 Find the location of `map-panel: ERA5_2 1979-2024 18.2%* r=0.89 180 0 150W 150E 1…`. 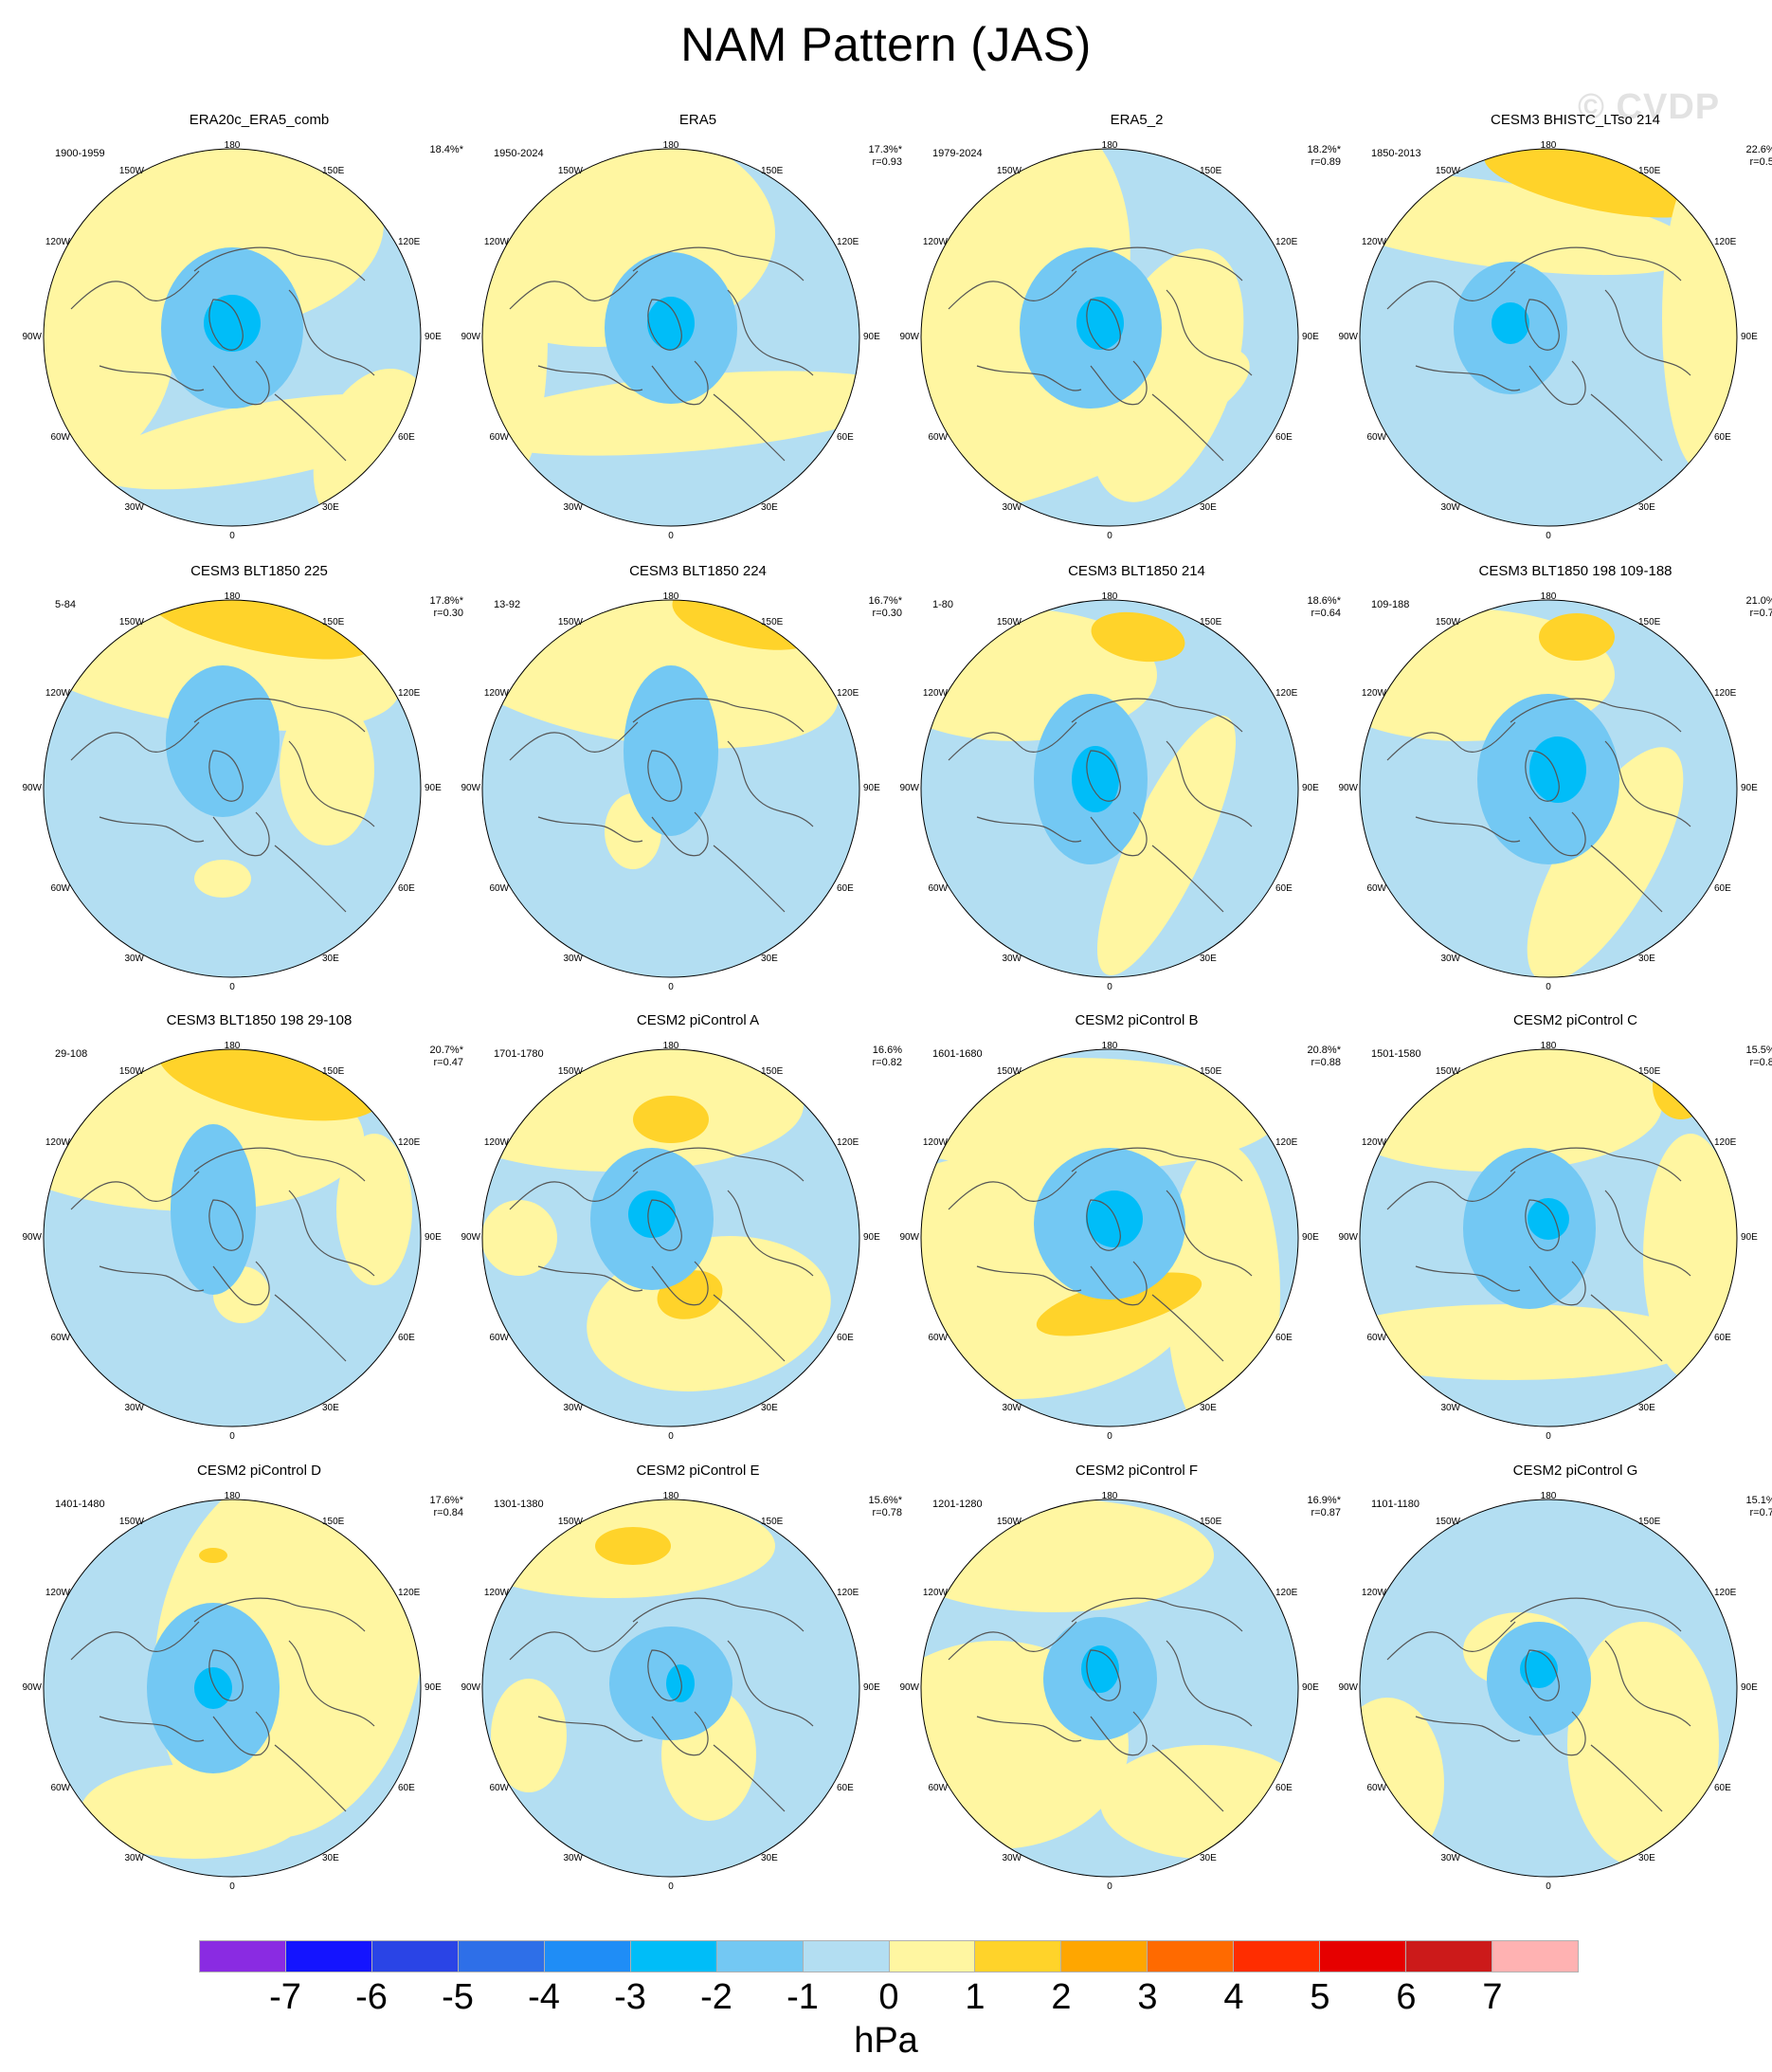

map-panel: ERA5_2 1979-2024 18.2%* r=0.89 180 0 150W 150E 1… is located at coordinates (1128, 337).